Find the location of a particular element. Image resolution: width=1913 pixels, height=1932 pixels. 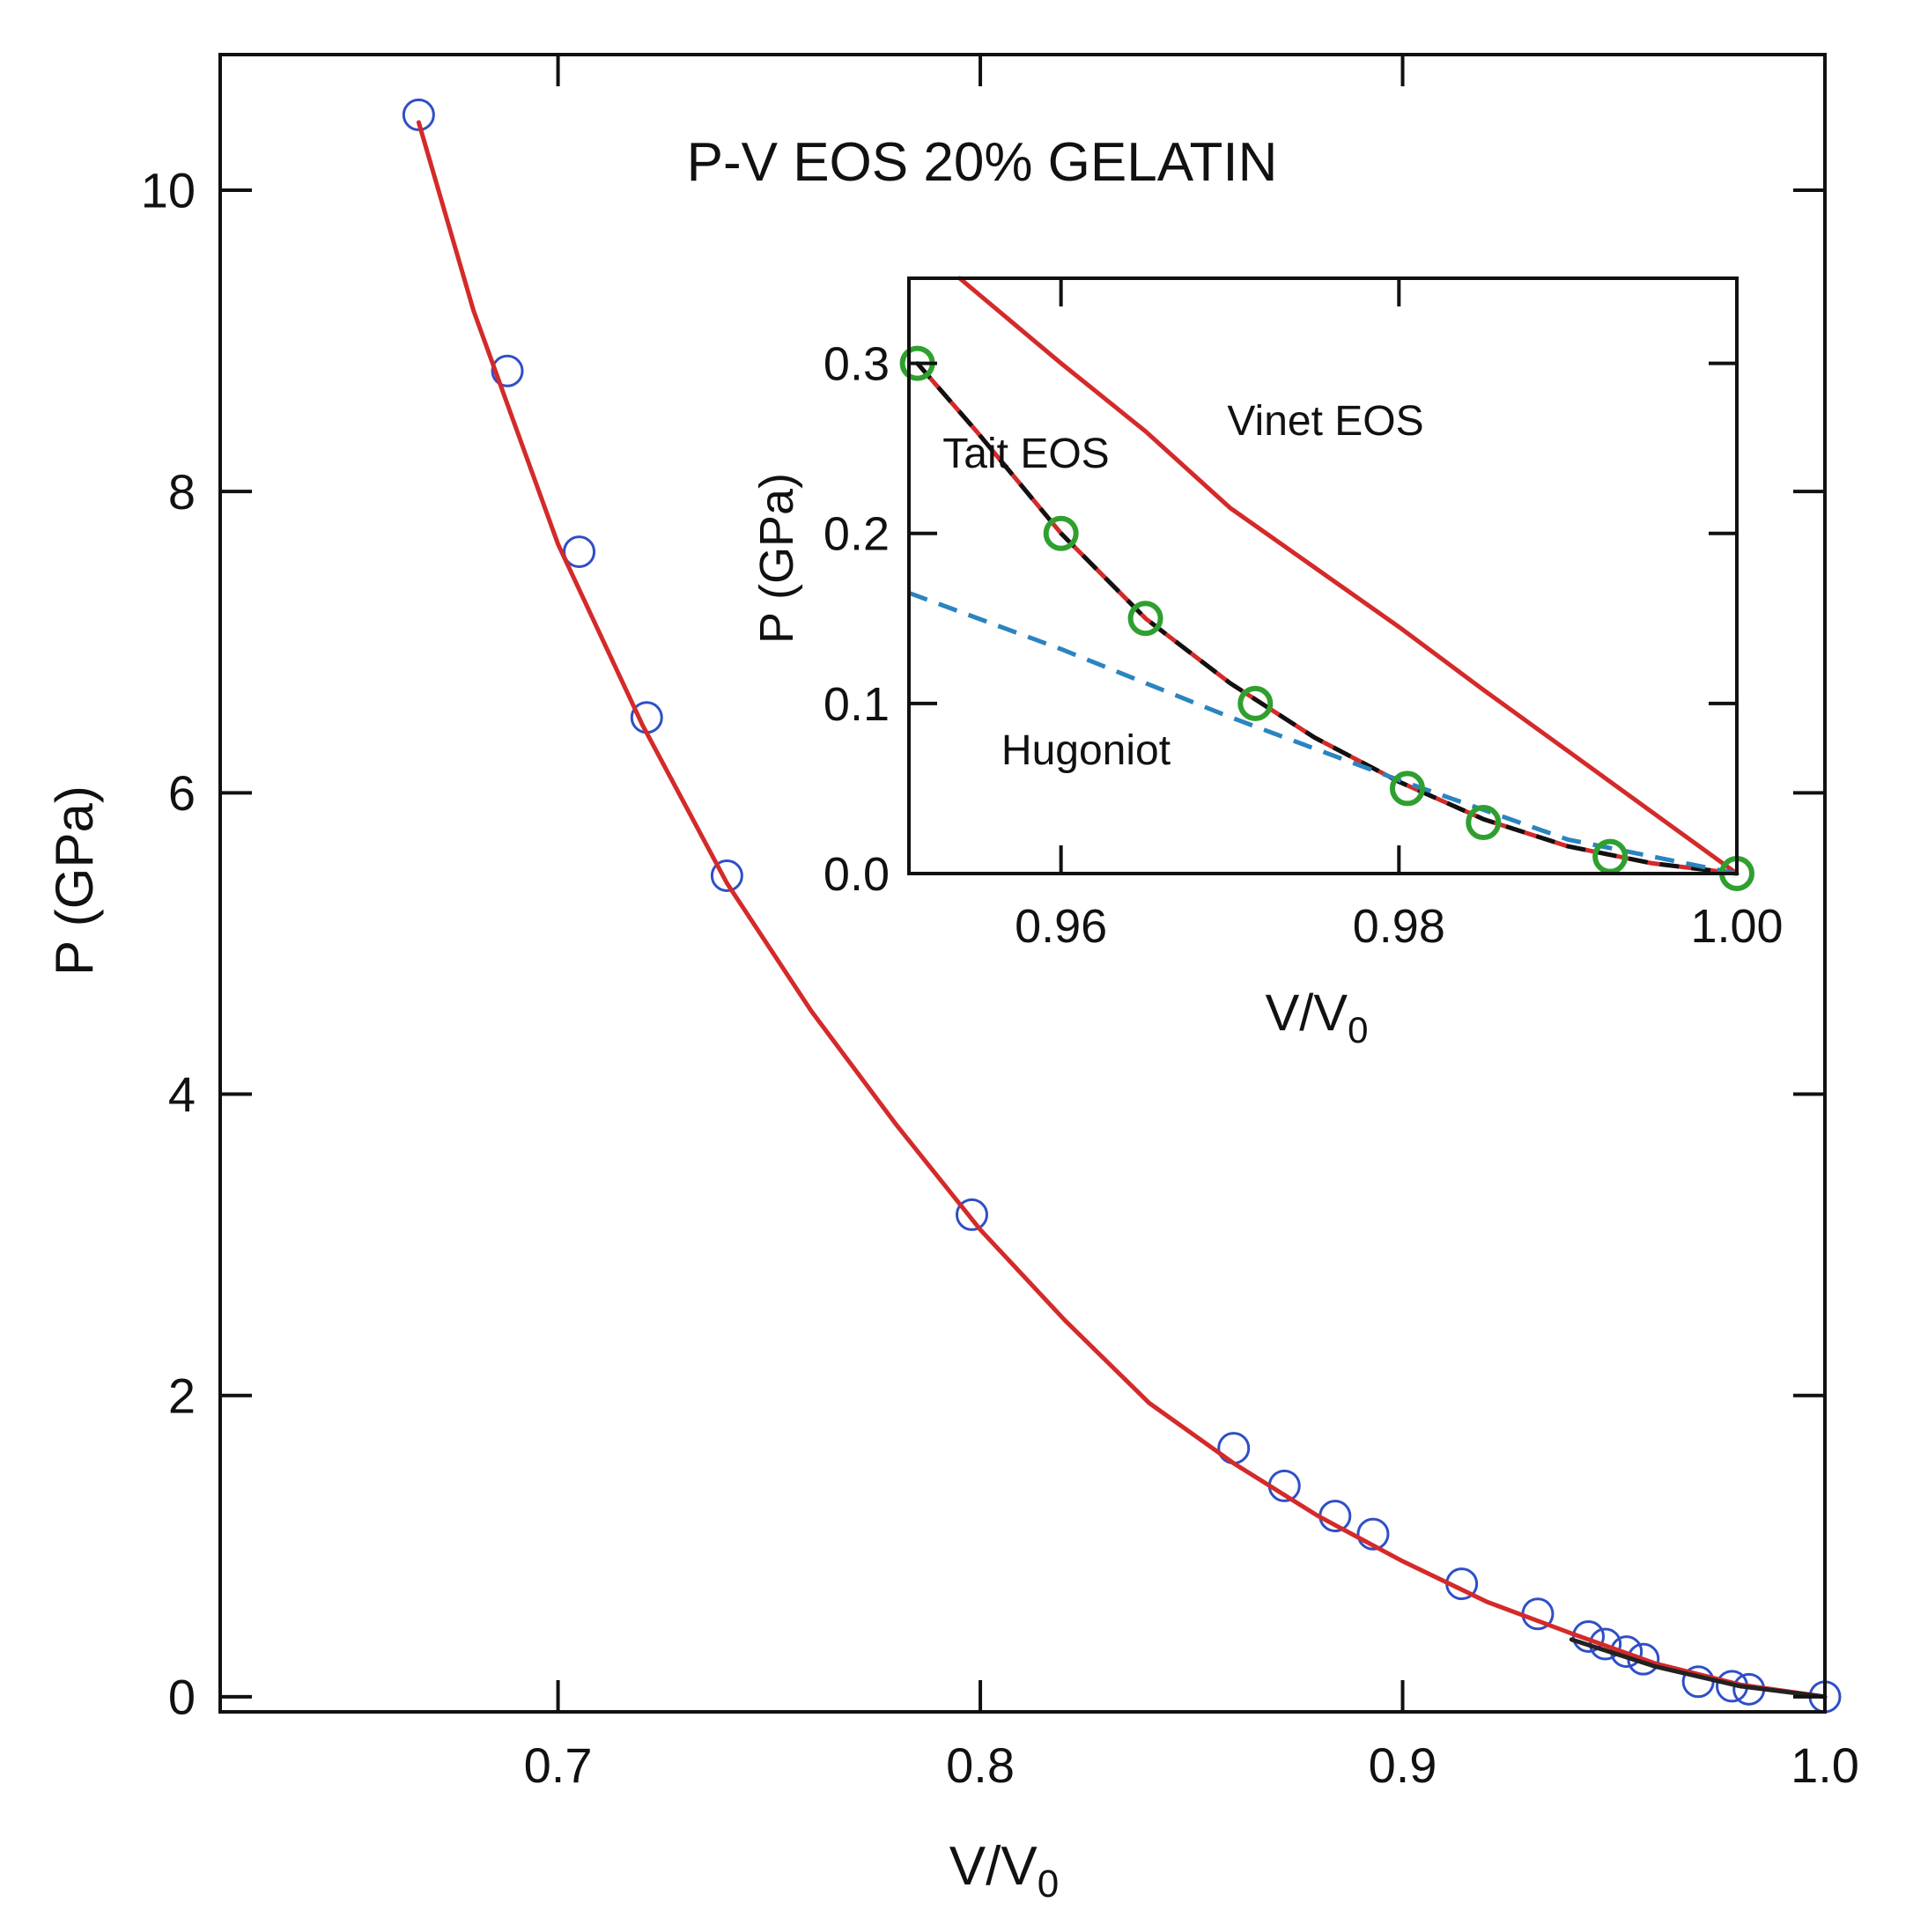

main-x-axis-label-text: V/V is located at coordinates (993, 1866).